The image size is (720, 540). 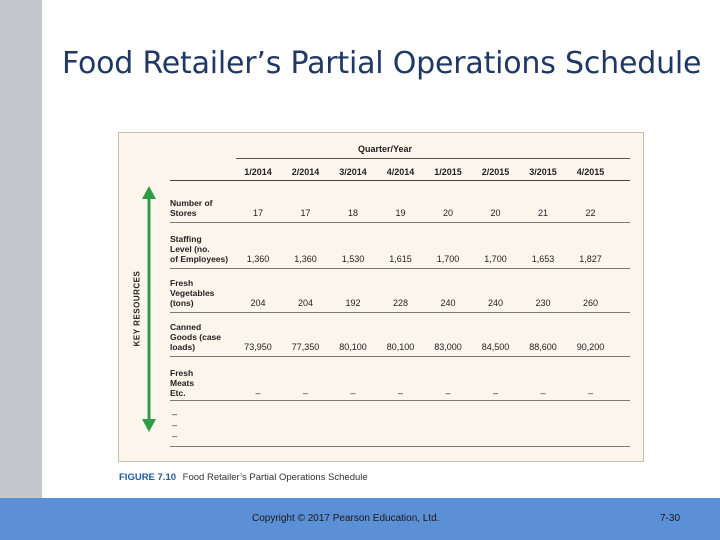 What do you see at coordinates (196, 337) in the screenshot?
I see `row-label-line: Goods (case` at bounding box center [196, 337].